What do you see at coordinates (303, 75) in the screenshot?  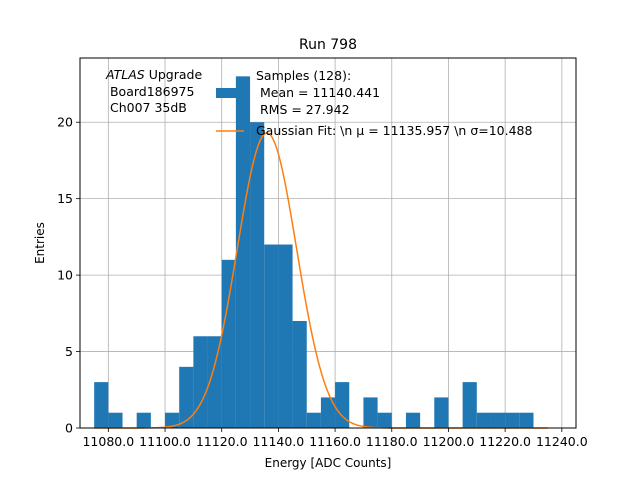 I see `legend-samples-line-1: Samples (128):` at bounding box center [303, 75].